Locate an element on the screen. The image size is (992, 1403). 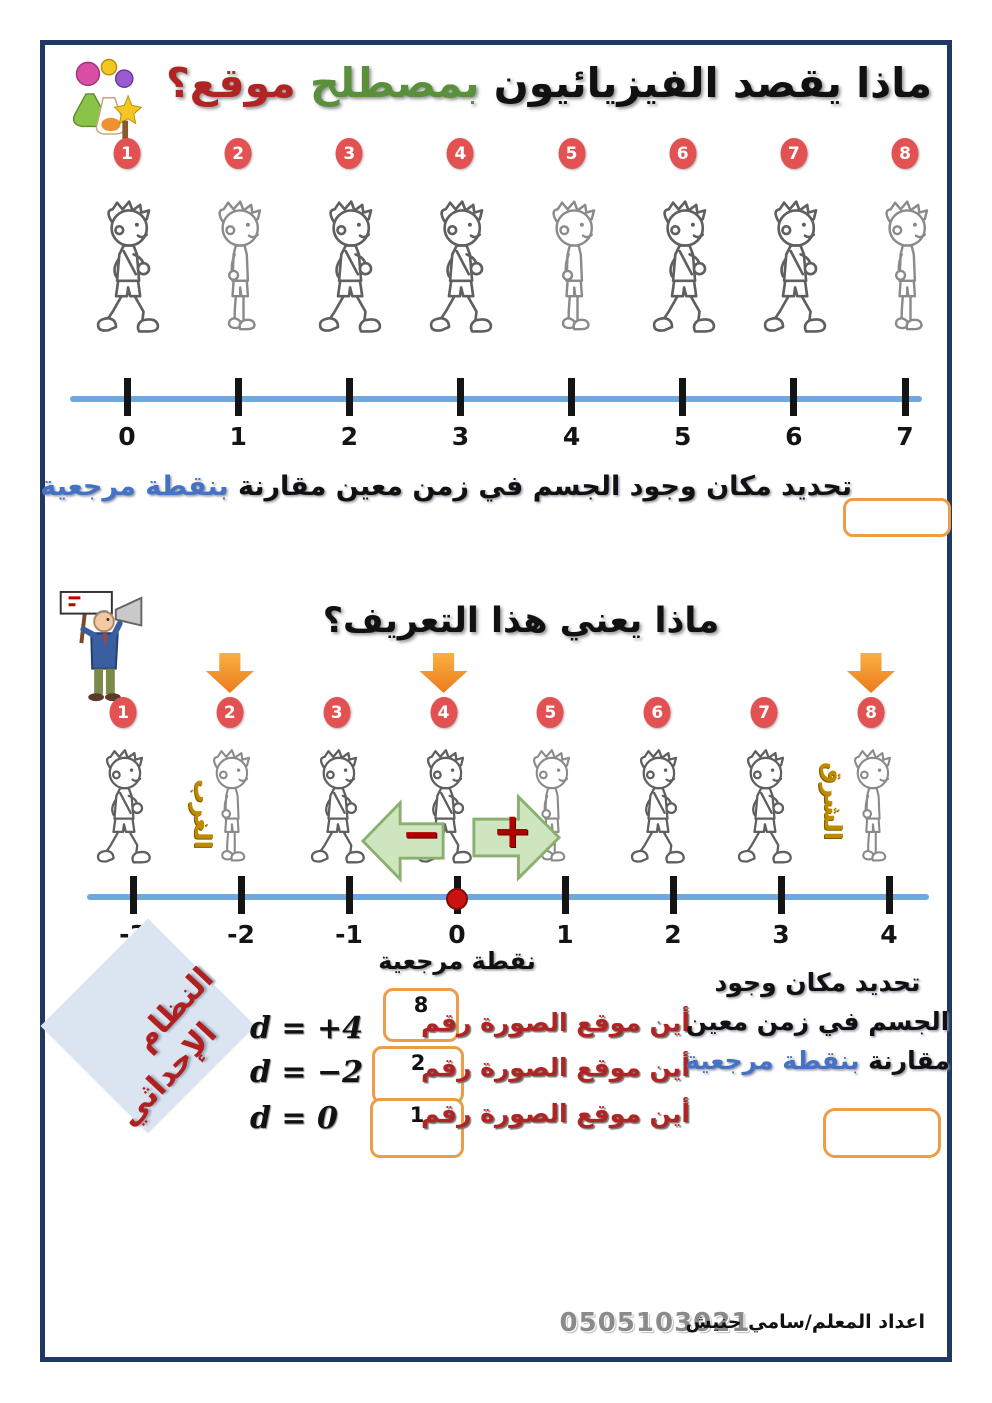
tick-label: 0 is located at coordinates (127, 436).